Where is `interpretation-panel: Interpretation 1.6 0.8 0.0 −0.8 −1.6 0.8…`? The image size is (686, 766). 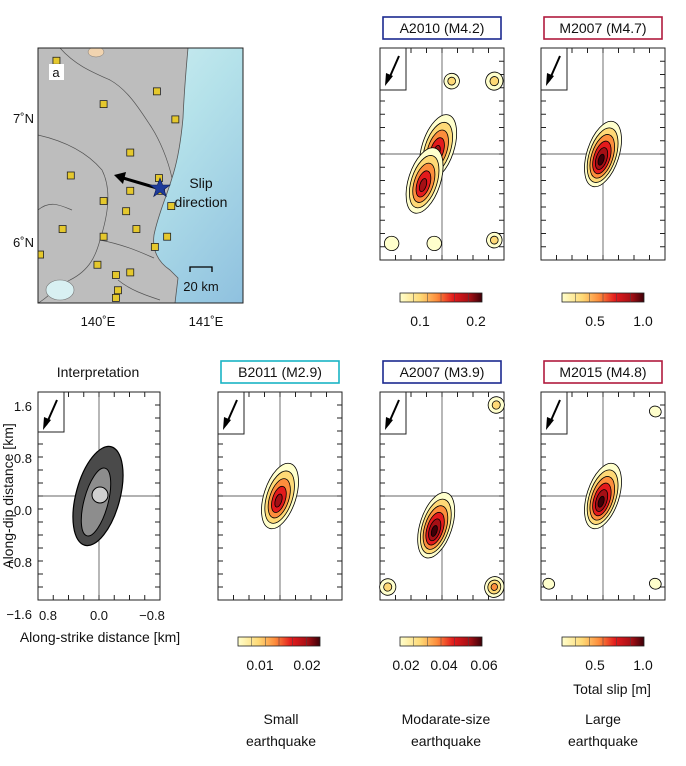 interpretation-panel: Interpretation 1.6 0.8 0.0 −0.8 −1.6 0.8… is located at coordinates (90, 504).